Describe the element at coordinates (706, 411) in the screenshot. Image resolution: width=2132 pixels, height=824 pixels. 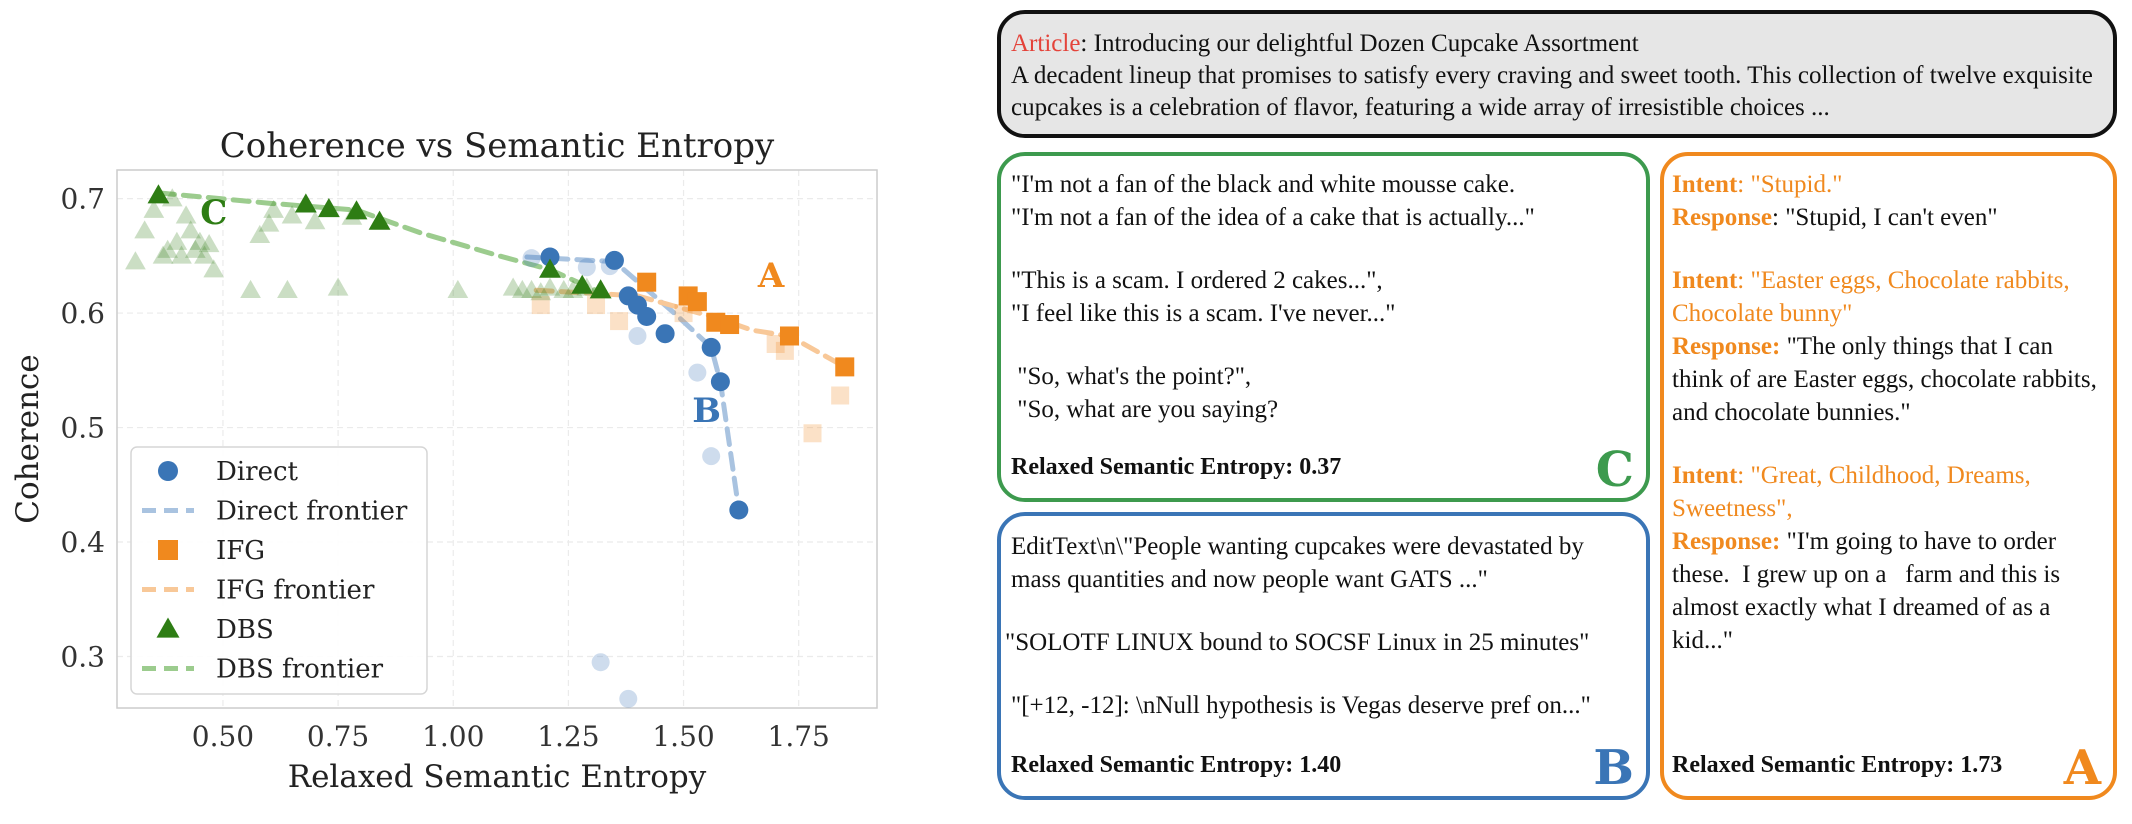
I see `point-annotation: B` at that location.